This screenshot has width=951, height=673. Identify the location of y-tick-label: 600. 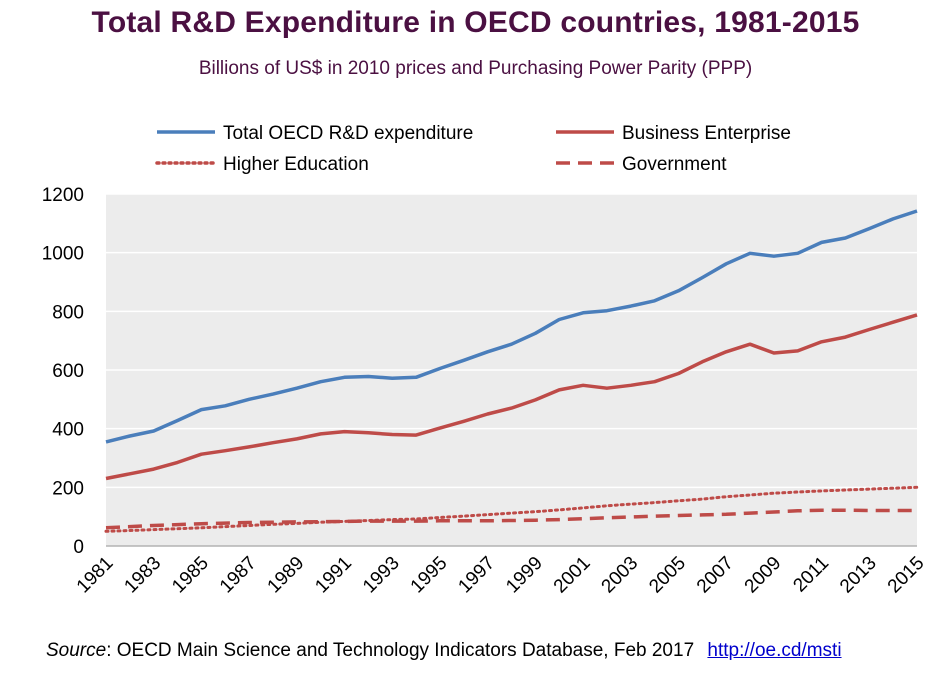
(68, 371).